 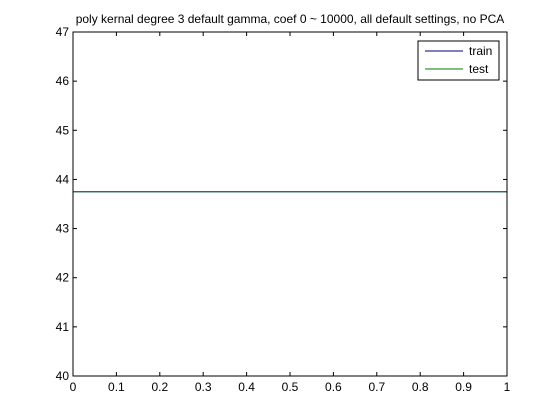 I want to click on legend-box, so click(x=458, y=60).